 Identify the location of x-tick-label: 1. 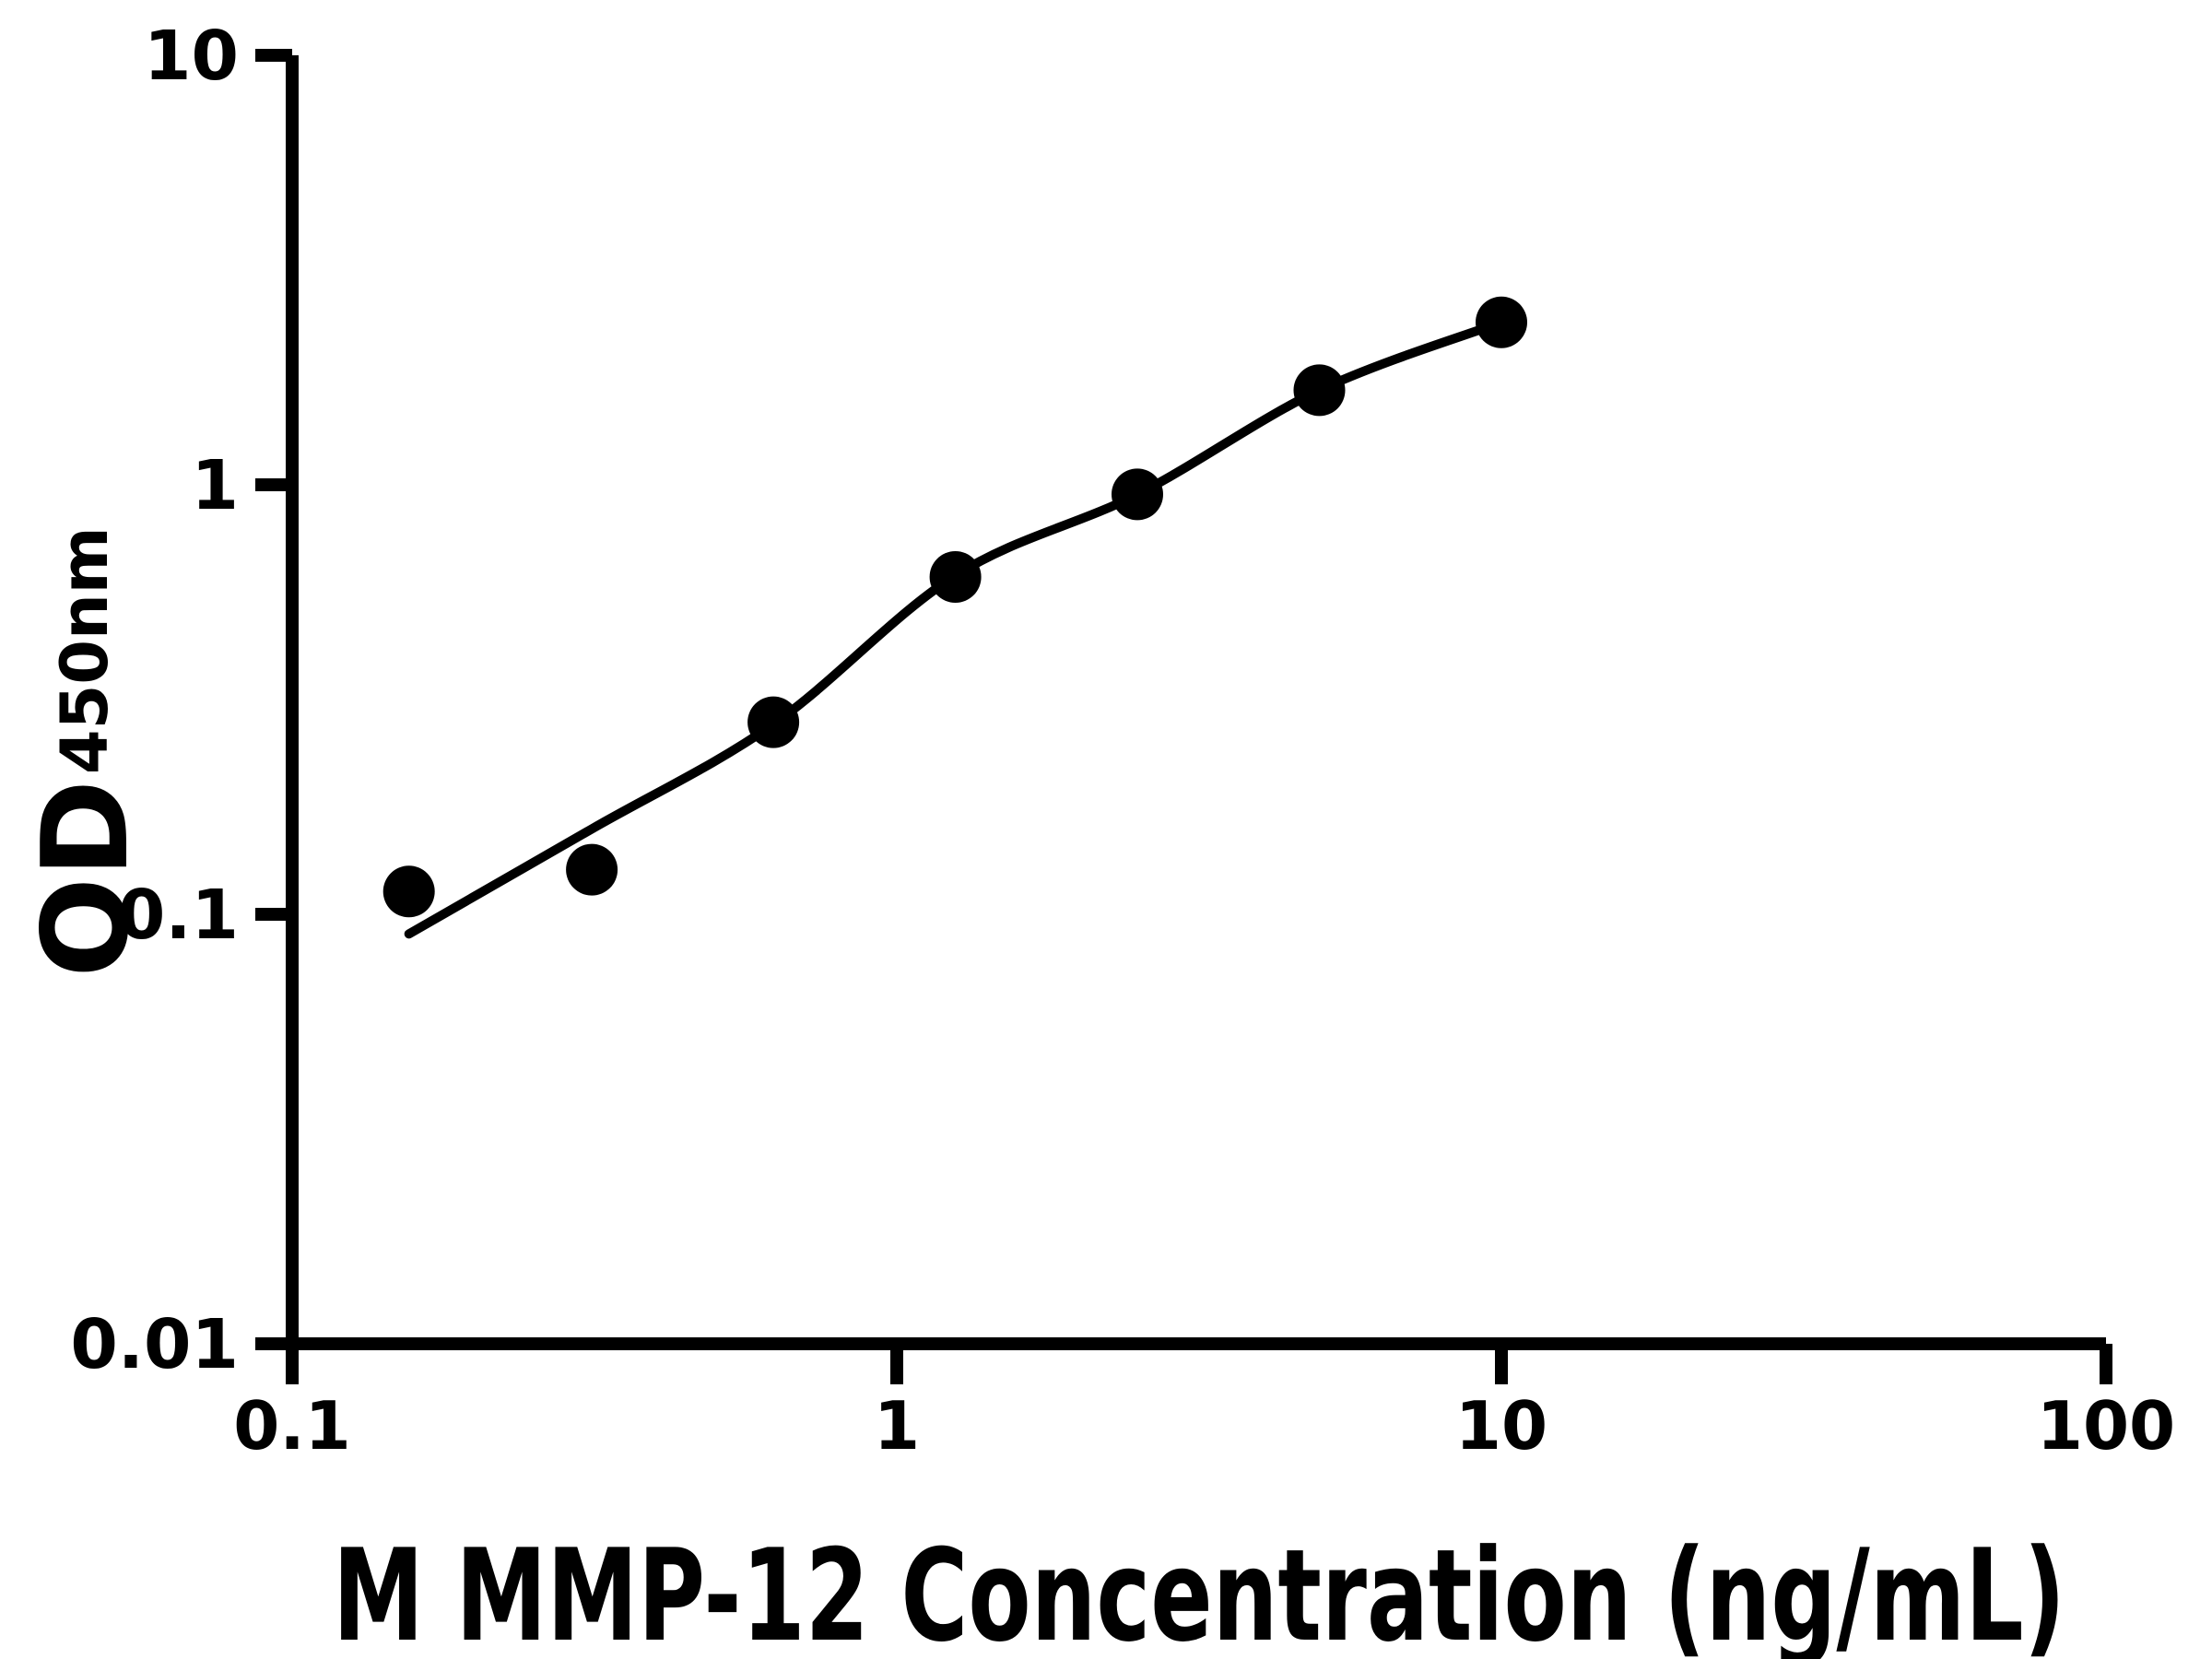
(897, 1426).